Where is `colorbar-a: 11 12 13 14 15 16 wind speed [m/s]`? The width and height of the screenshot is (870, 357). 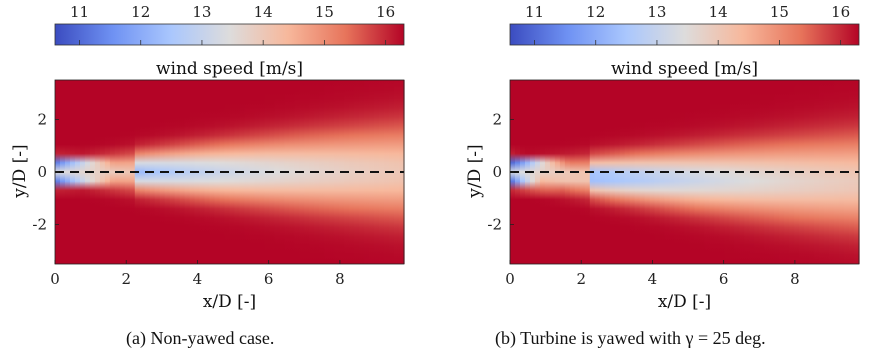
colorbar-a: 11 12 13 14 15 16 wind speed [m/s] is located at coordinates (229, 41).